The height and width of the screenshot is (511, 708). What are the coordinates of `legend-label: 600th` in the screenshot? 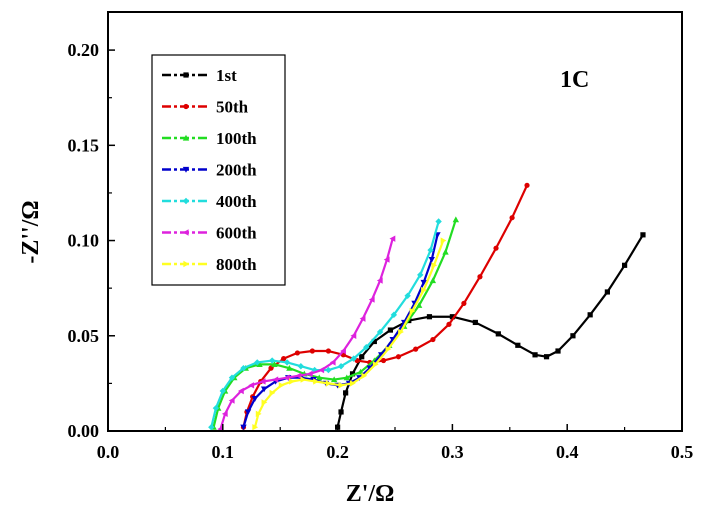 It's located at (236, 233).